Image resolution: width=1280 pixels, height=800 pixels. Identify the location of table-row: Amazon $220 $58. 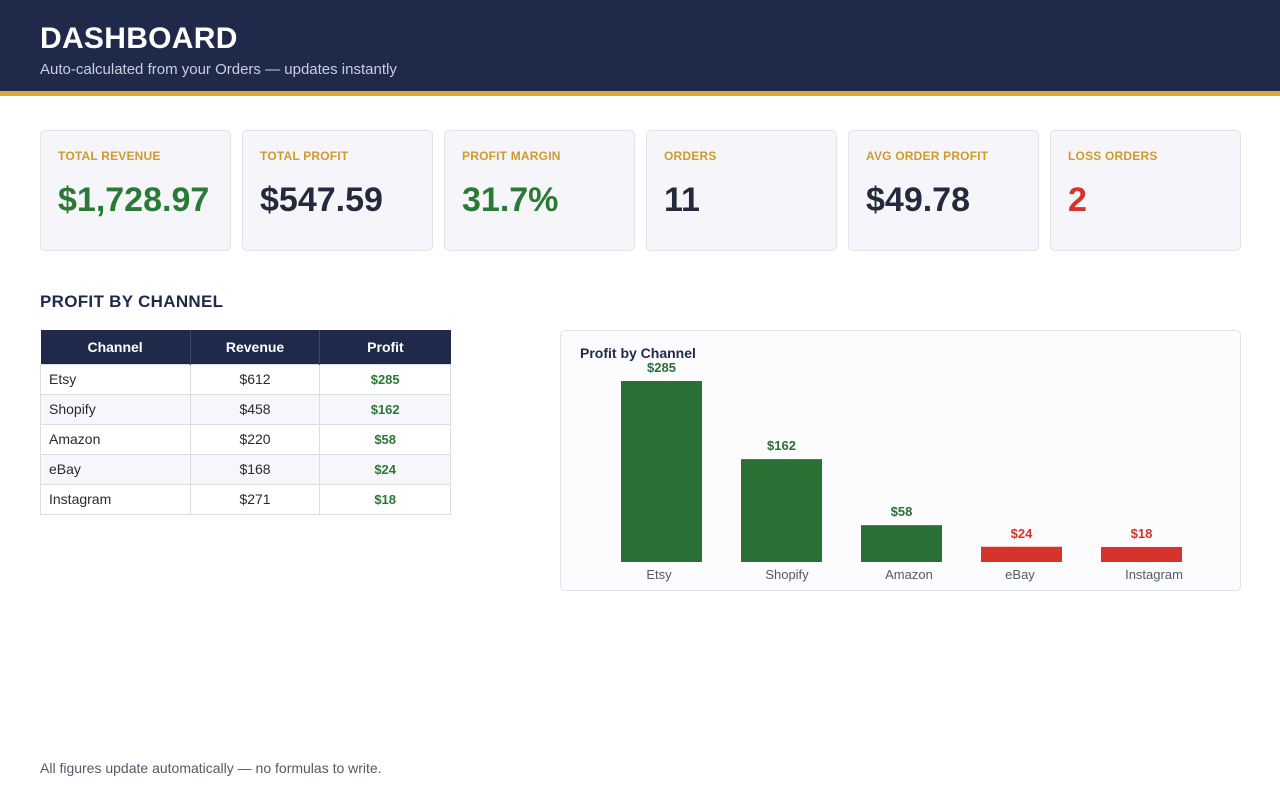
(245, 439).